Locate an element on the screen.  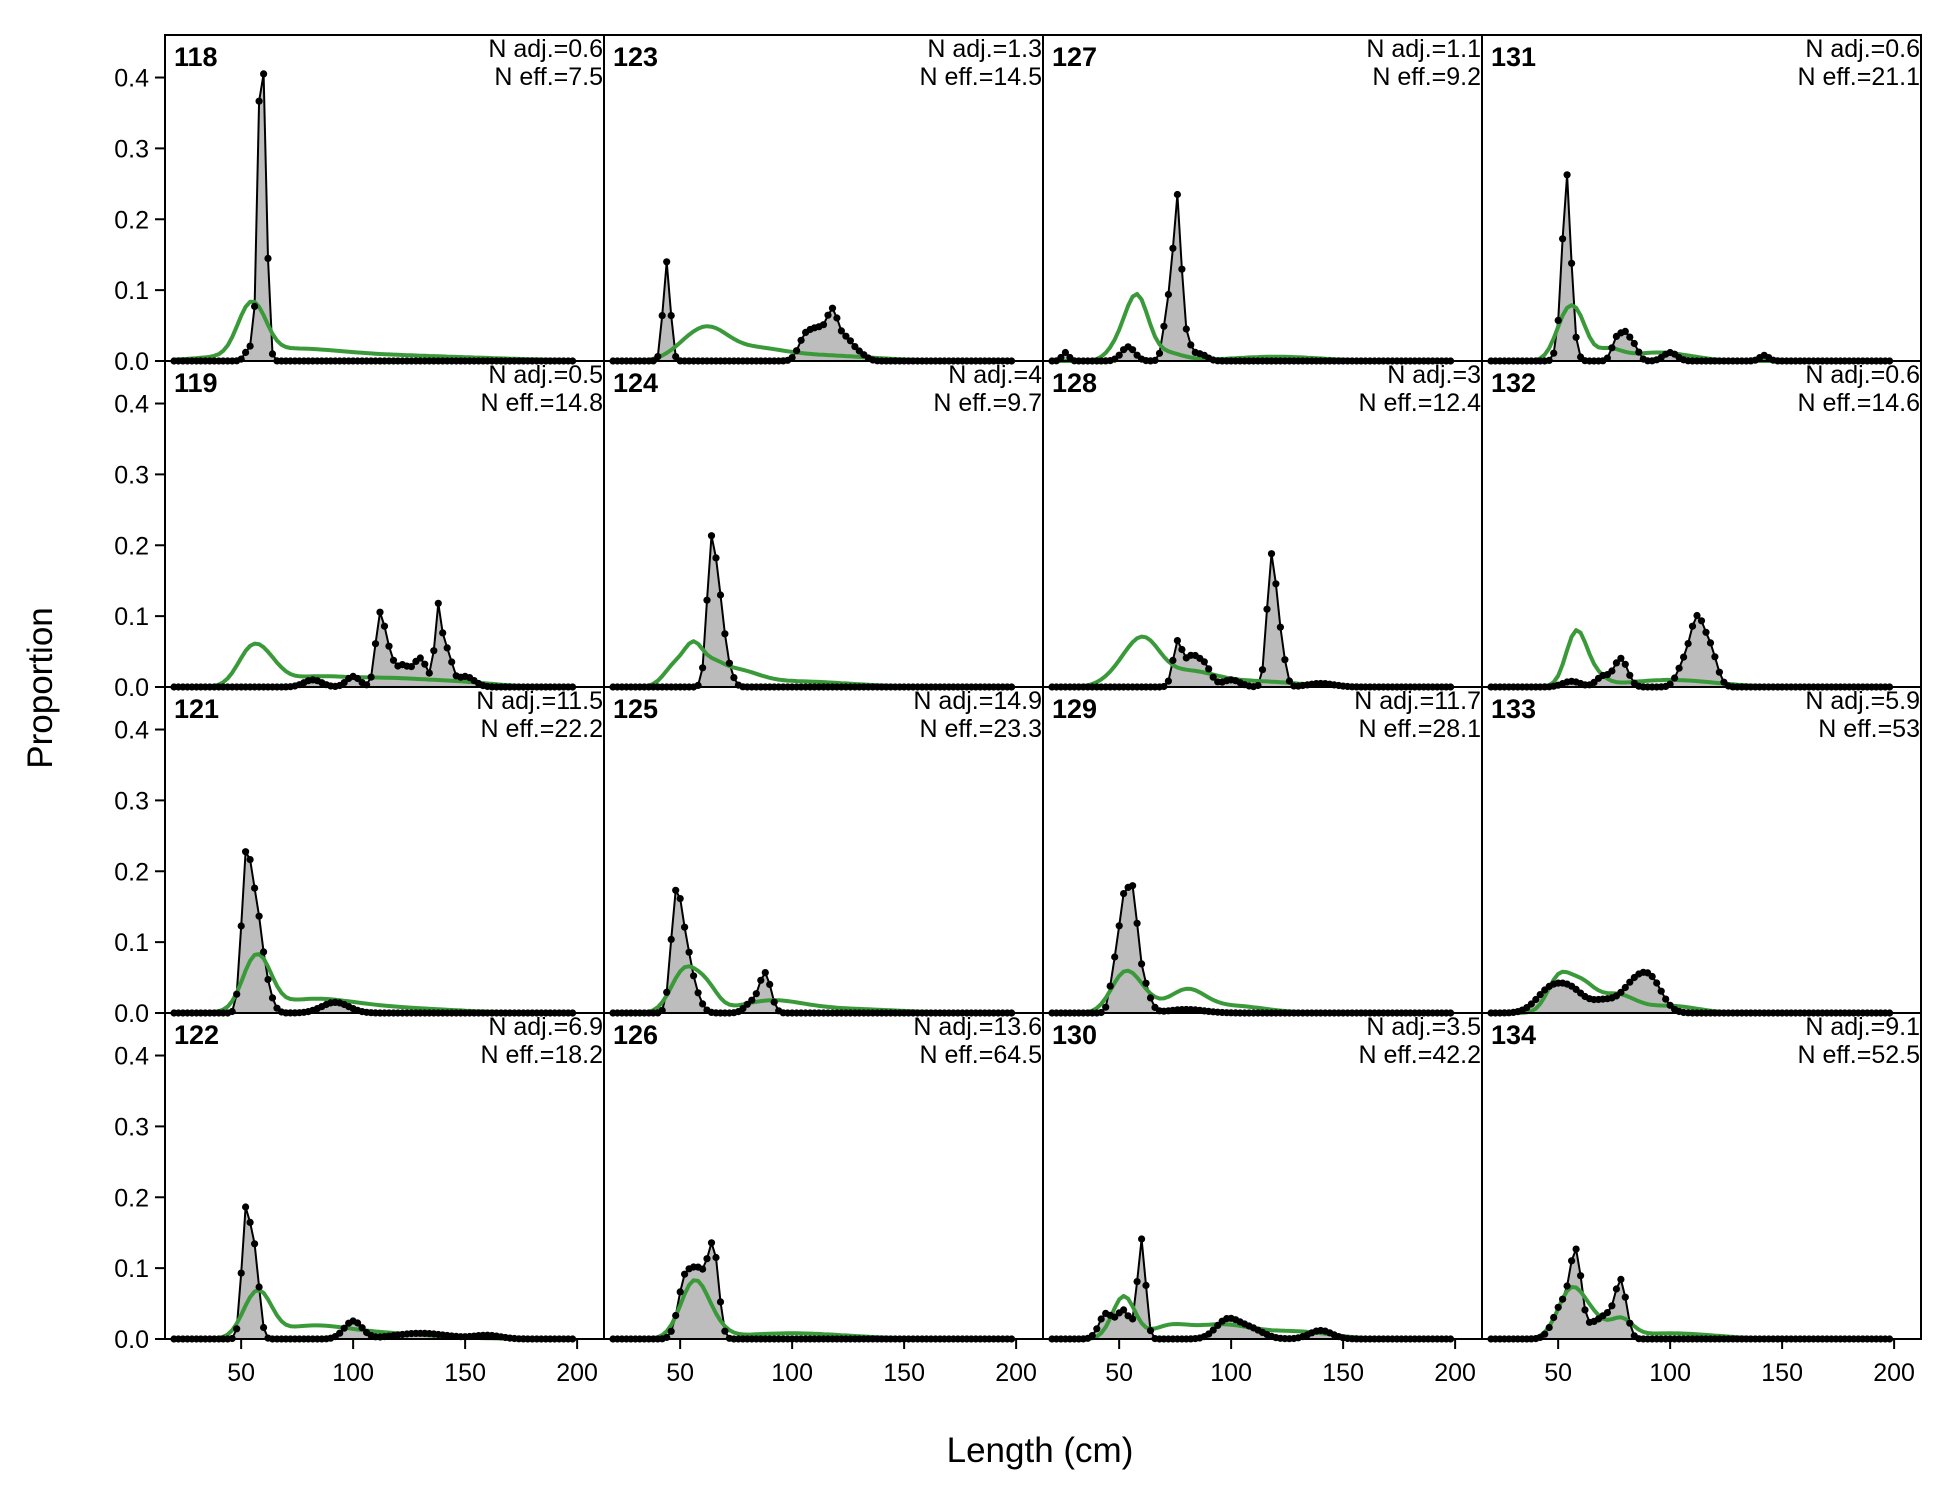
panel-id-label: 128 is located at coordinates (1074, 383).